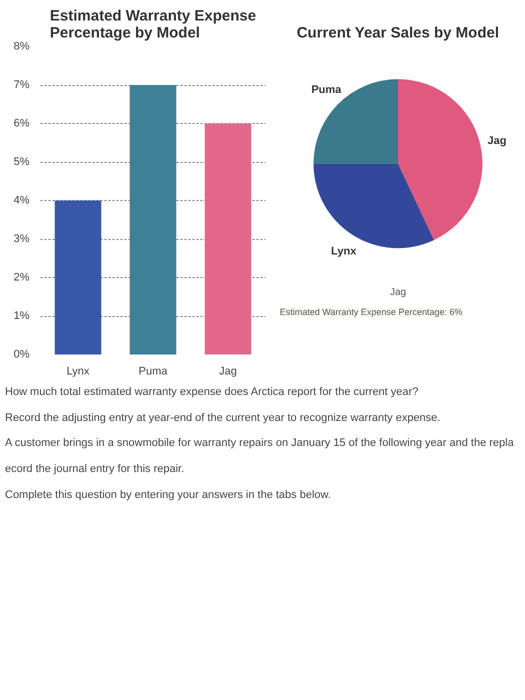 Image resolution: width=525 pixels, height=700 pixels. What do you see at coordinates (94, 470) in the screenshot?
I see `text: ecord the journal entry for this repair.` at bounding box center [94, 470].